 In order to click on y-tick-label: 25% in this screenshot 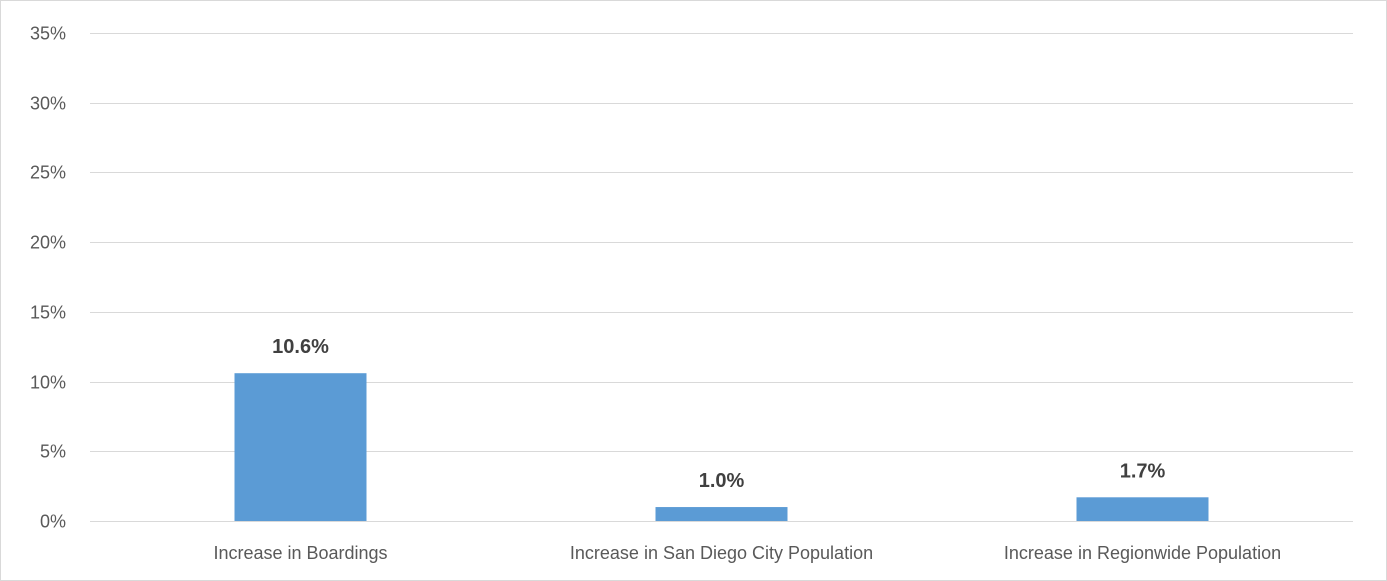, I will do `click(48, 173)`.